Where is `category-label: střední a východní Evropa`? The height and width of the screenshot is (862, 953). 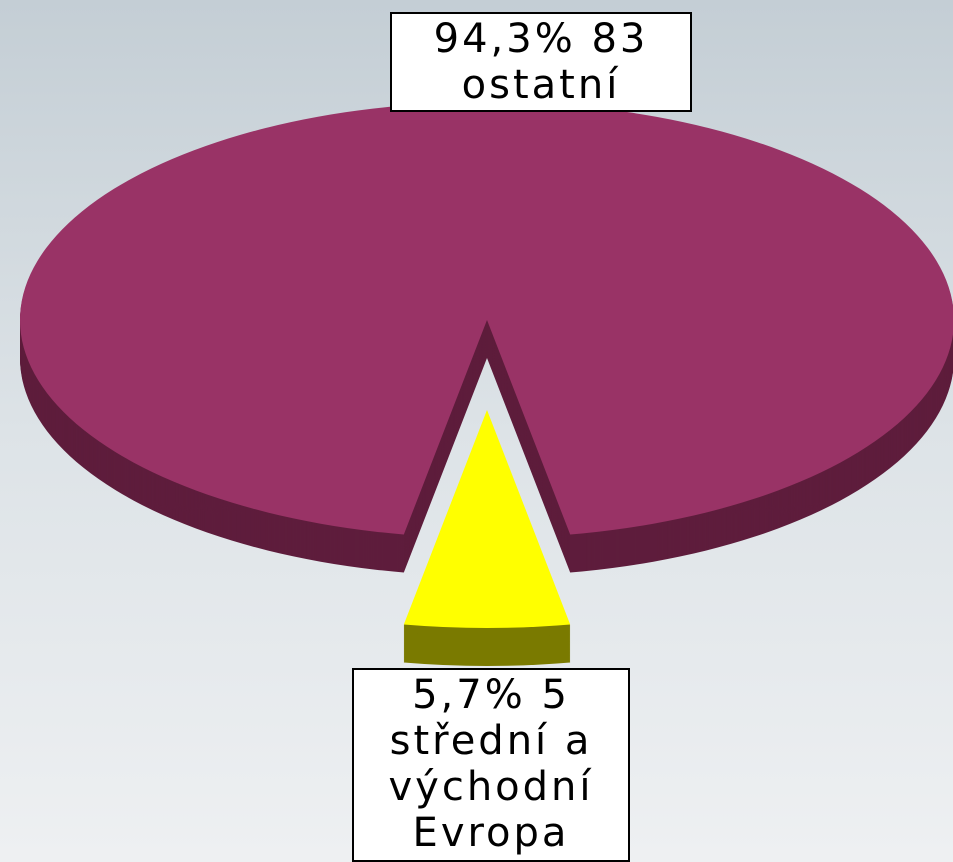 category-label: střední a východní Evropa is located at coordinates (491, 787).